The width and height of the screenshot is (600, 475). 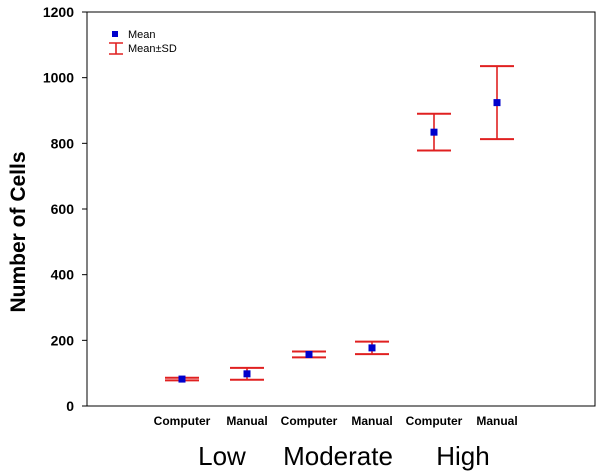 I want to click on y-tick-label: 600, so click(x=63, y=209).